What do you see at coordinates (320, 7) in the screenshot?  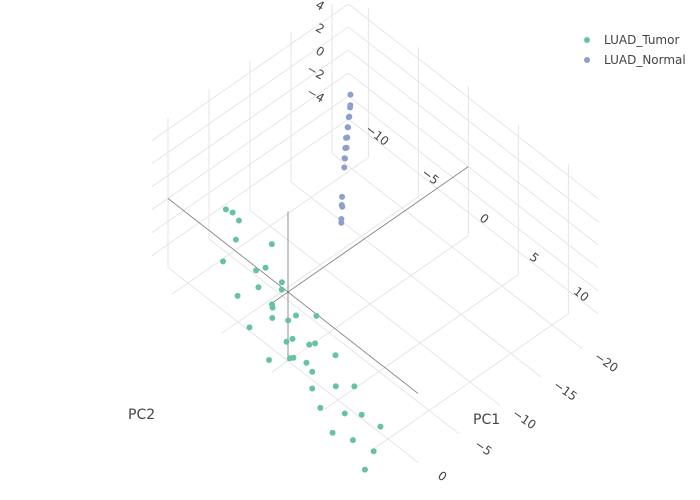 I see `z-tick-label: 4` at bounding box center [320, 7].